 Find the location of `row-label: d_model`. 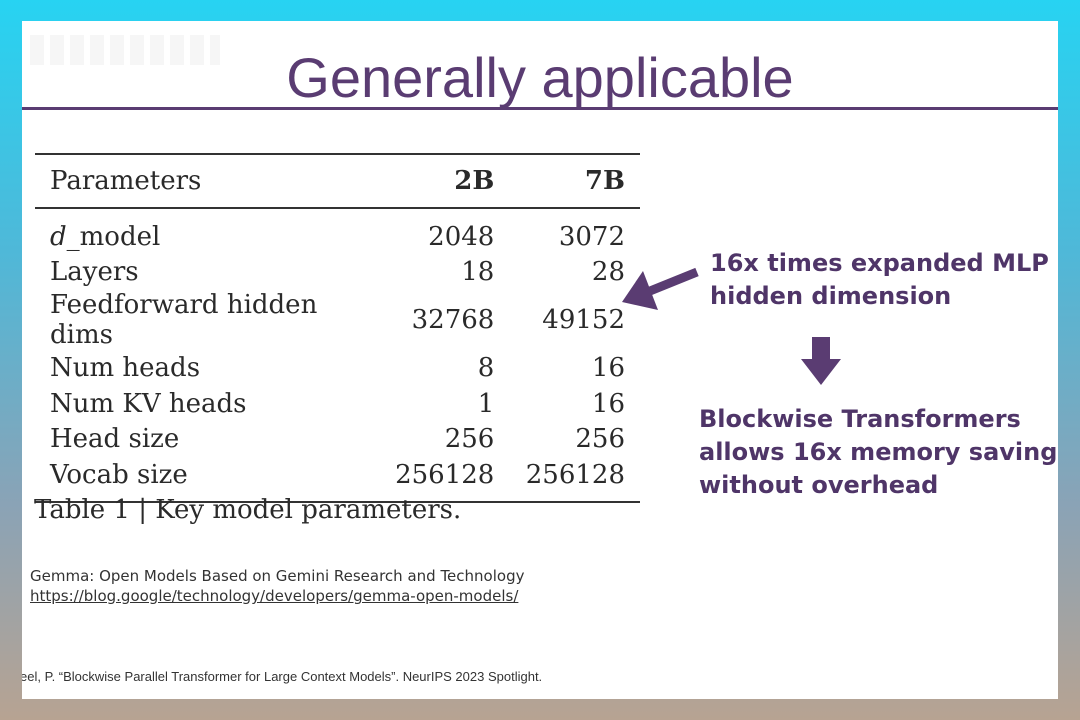

row-label: d_model is located at coordinates (207, 231).